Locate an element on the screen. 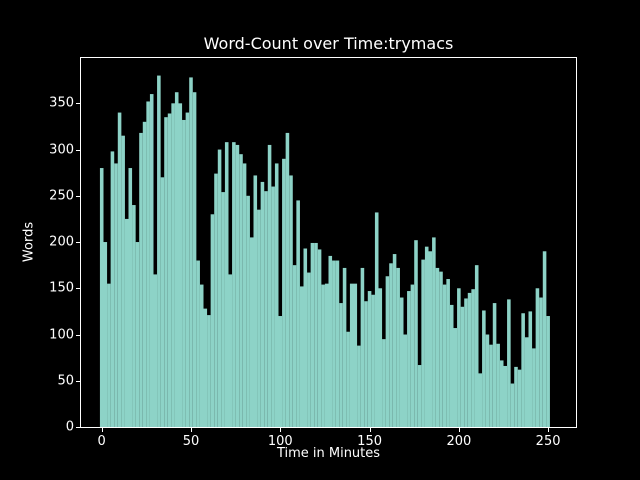 The image size is (640, 480). chart-title: Word-Count over Time:trymacs is located at coordinates (328, 43).